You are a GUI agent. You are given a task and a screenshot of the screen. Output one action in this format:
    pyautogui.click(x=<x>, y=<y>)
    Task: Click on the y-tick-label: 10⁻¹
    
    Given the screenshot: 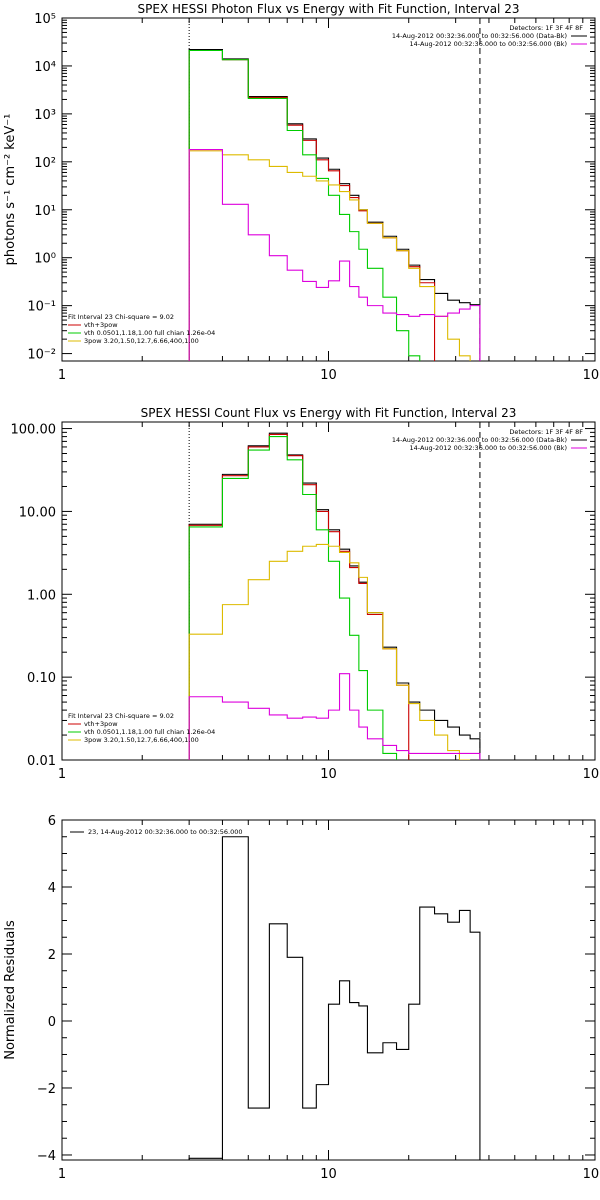 What is the action you would take?
    pyautogui.click(x=41, y=307)
    